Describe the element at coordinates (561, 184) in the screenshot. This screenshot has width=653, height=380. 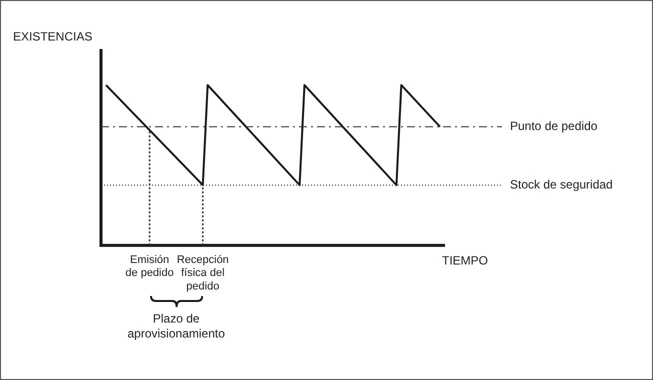
I see `ref-line-label: Stock de seguridad` at that location.